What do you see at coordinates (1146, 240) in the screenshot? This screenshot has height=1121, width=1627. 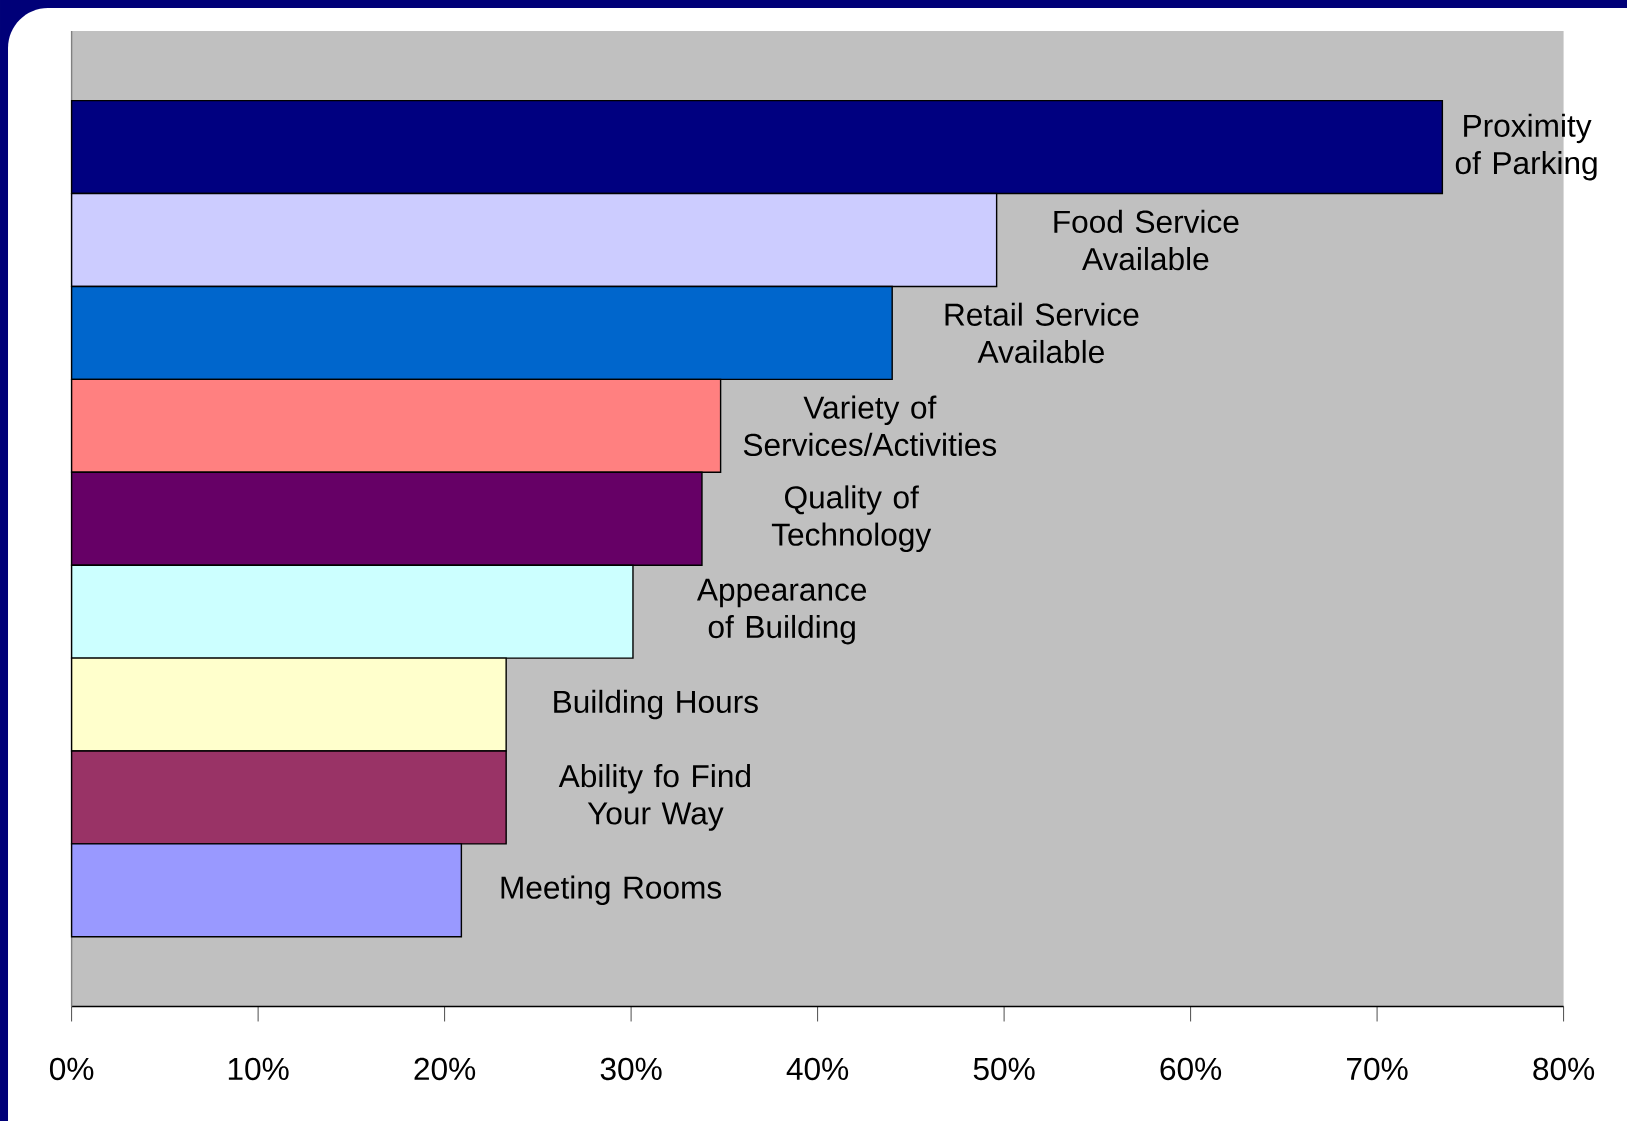 I see `y-tick-label: Food Service Available` at bounding box center [1146, 240].